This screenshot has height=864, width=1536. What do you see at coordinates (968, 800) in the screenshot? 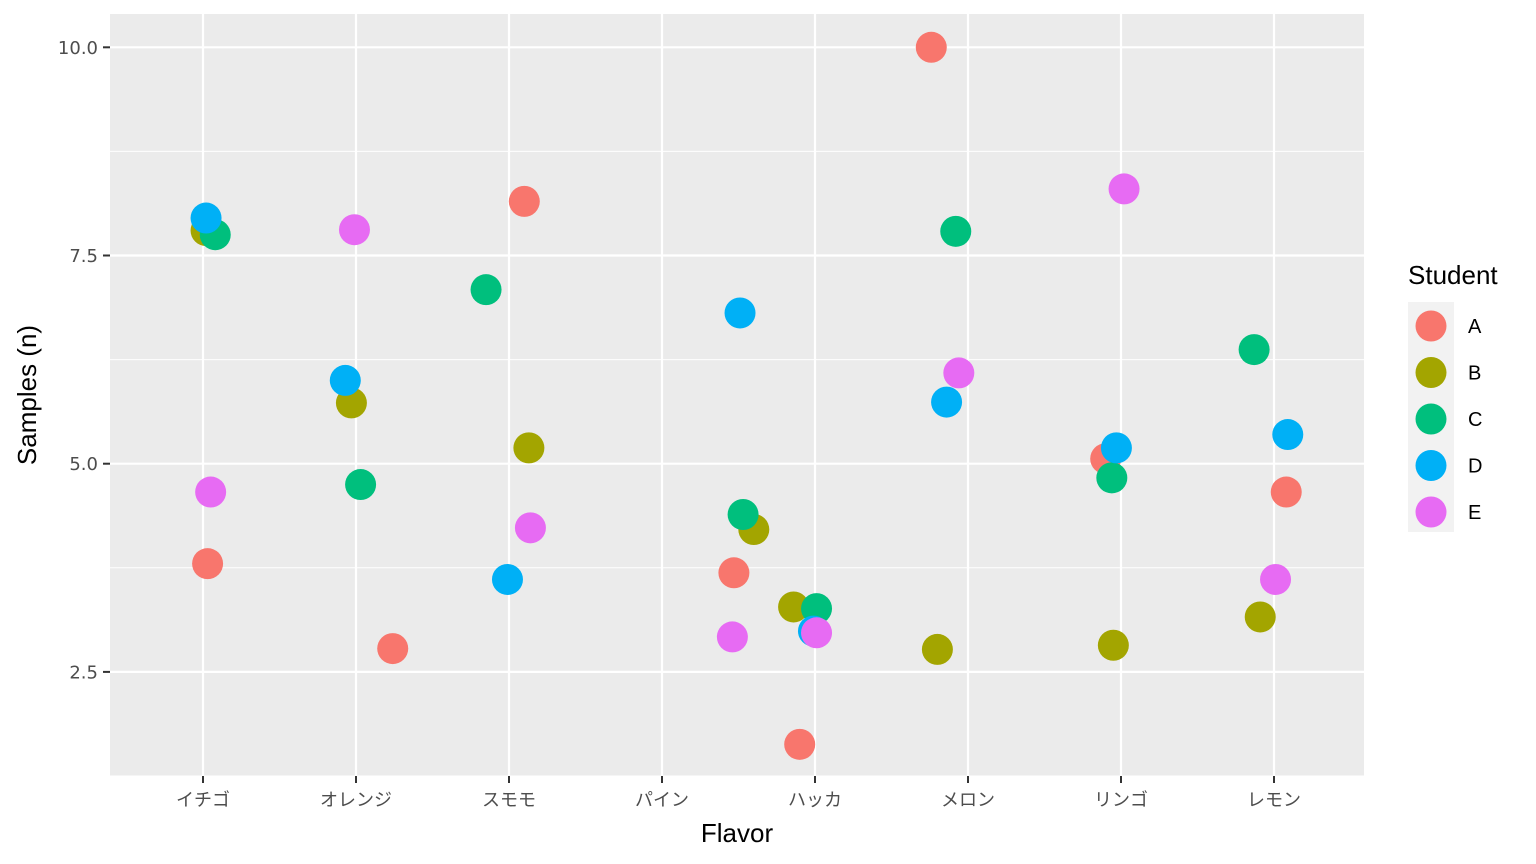
I see `x-tick-label: メロン` at bounding box center [968, 800].